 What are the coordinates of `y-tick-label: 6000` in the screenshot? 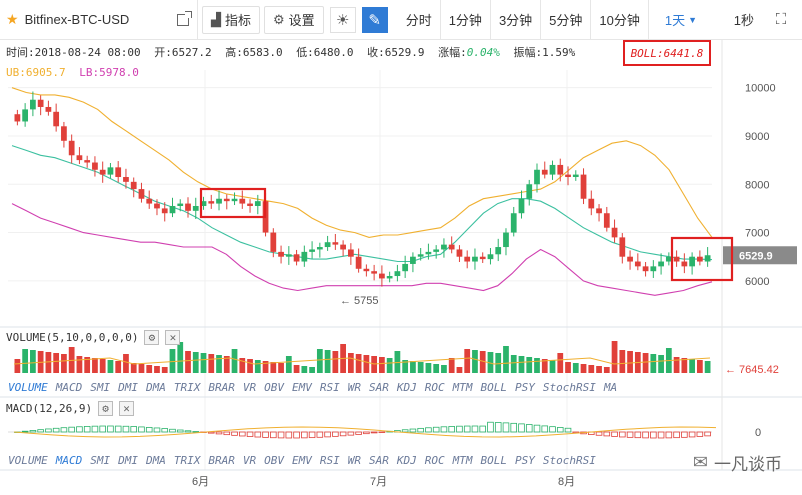 It's located at (757, 282).